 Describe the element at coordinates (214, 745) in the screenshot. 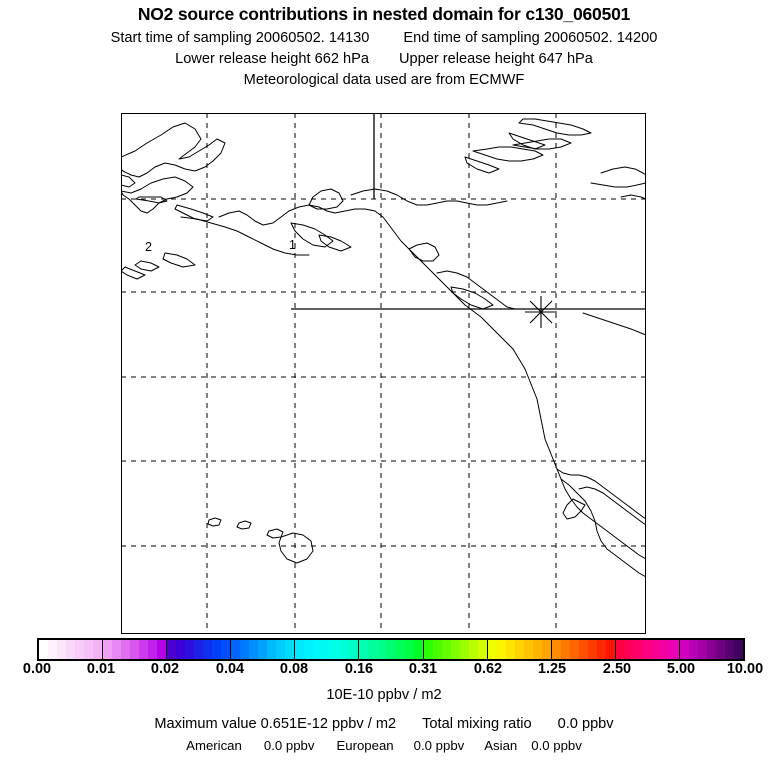

I see `american-label: American` at that location.